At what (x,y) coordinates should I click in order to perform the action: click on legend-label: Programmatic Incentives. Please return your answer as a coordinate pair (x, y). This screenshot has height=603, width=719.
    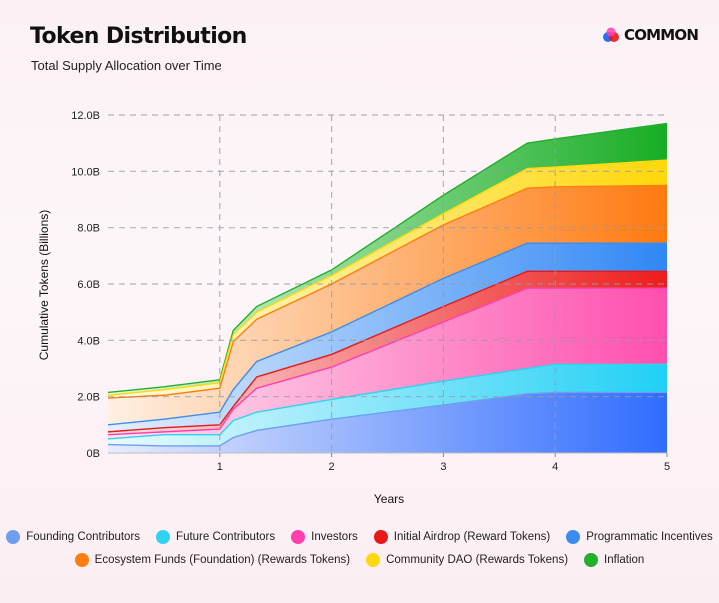
    Looking at the image, I should click on (649, 537).